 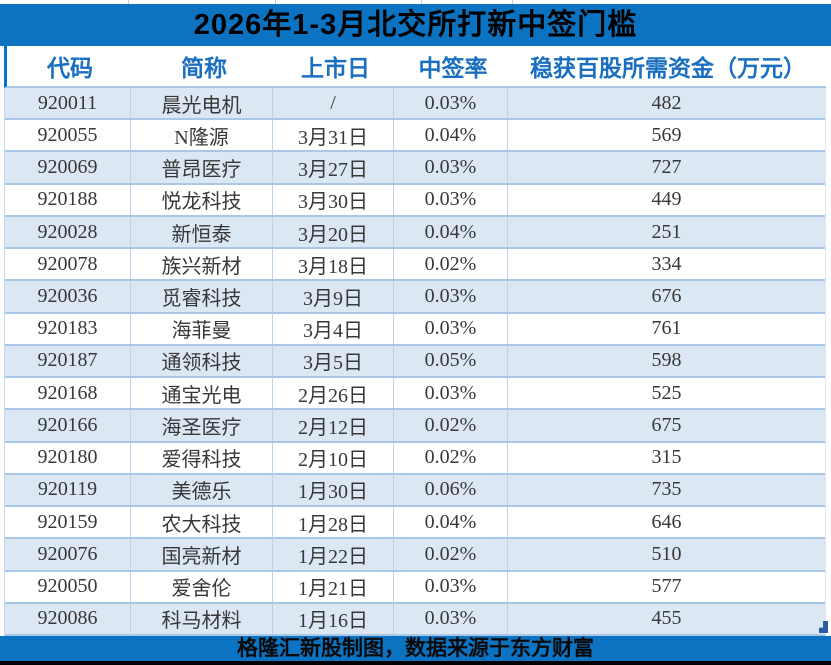 I want to click on table-row: 920055 N隆源 3月31日 0.04% 569, so click(x=415, y=136).